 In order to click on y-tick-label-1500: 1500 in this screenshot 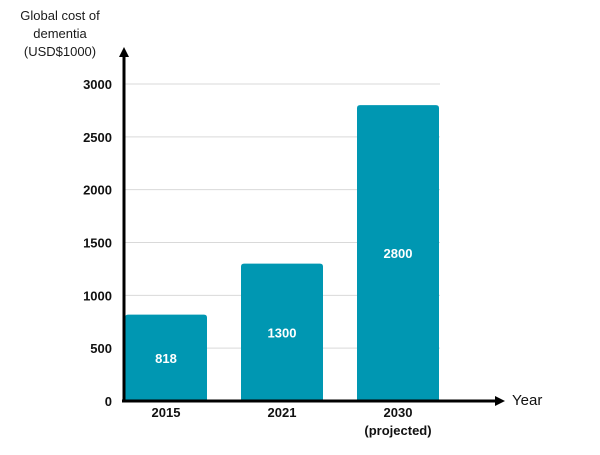, I will do `click(97, 243)`.